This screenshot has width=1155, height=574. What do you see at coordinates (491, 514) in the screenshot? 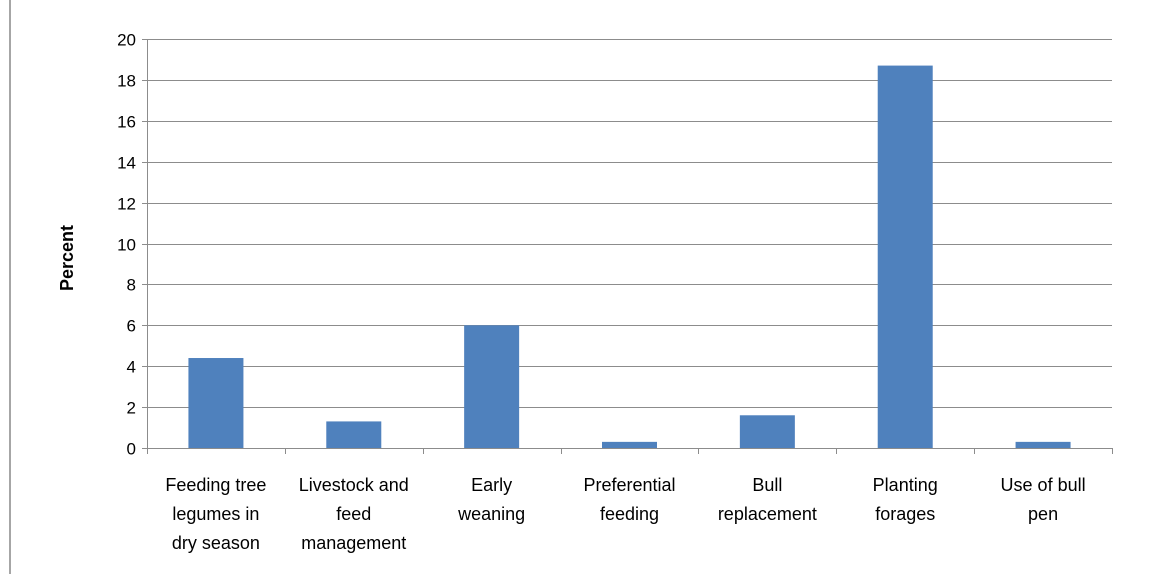
I see `x-category-label: weaning` at bounding box center [491, 514].